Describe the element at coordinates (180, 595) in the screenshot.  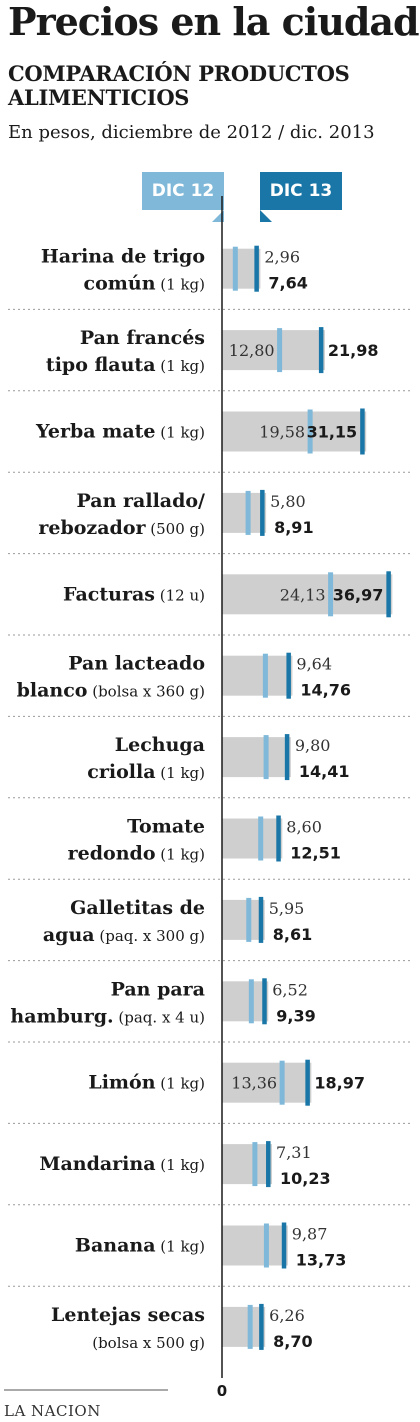
I see `category-label-qty: (12 u)` at that location.